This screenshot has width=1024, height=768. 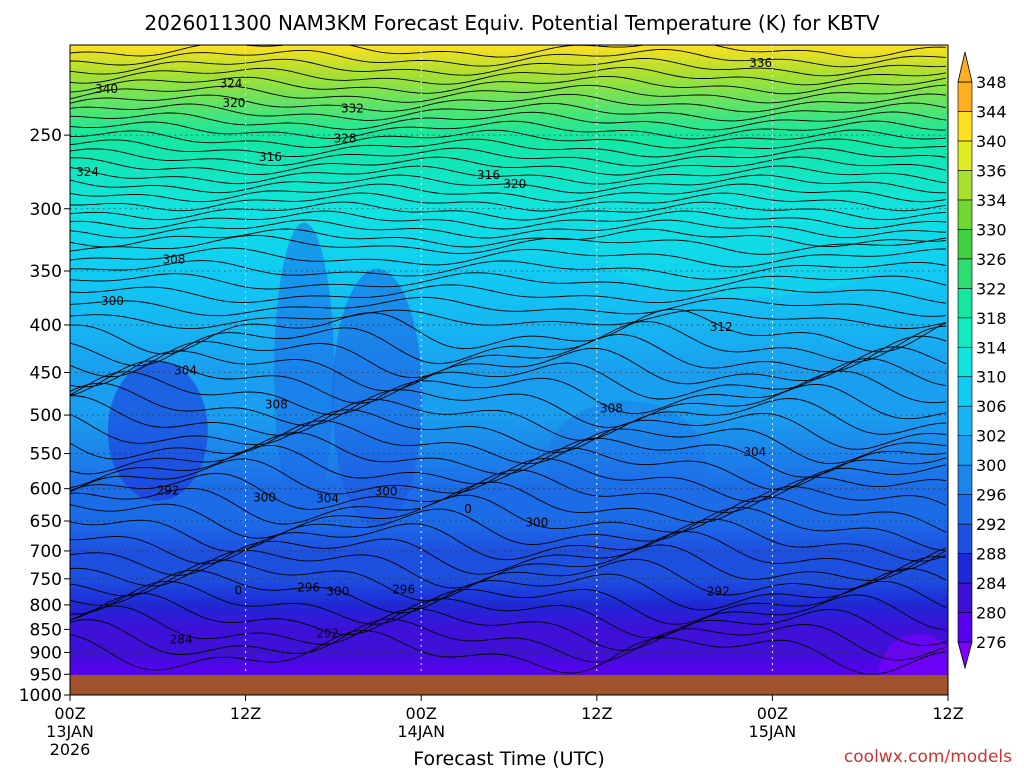 I want to click on y-tick-label: 900, so click(x=46, y=653).